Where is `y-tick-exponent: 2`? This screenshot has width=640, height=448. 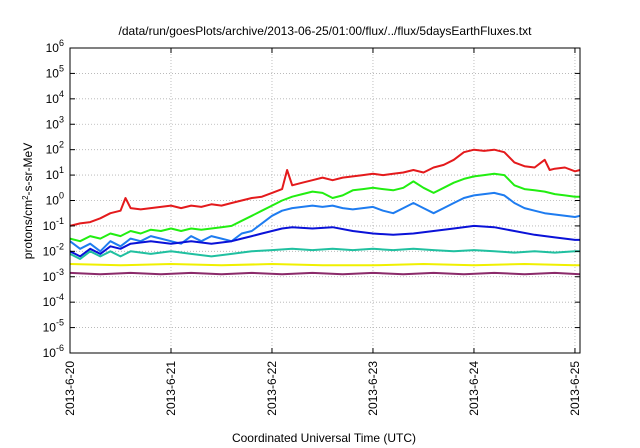
y-tick-exponent: 2 is located at coordinates (61, 145).